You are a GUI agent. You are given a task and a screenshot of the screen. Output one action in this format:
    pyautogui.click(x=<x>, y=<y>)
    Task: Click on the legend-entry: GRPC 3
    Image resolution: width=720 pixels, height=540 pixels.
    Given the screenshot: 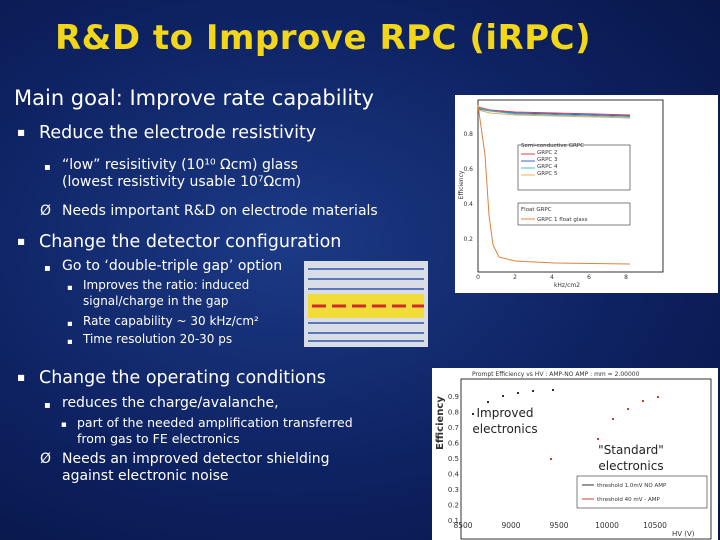 What is the action you would take?
    pyautogui.click(x=547, y=160)
    